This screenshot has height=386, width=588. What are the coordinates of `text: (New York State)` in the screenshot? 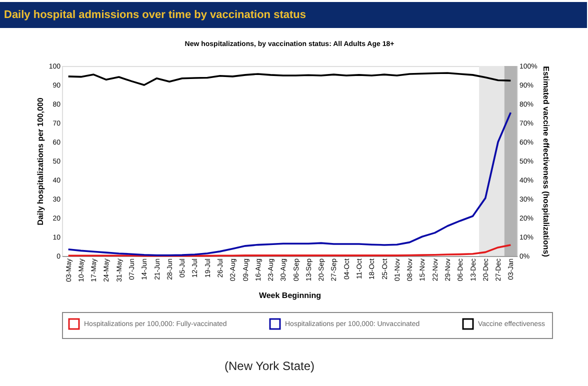 It's located at (269, 366).